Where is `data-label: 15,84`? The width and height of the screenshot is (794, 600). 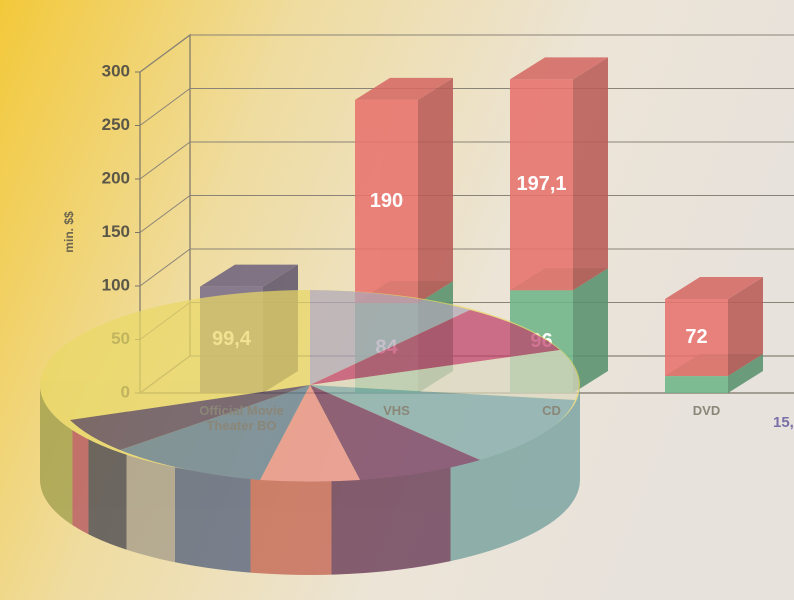 data-label: 15,84 is located at coordinates (783, 422).